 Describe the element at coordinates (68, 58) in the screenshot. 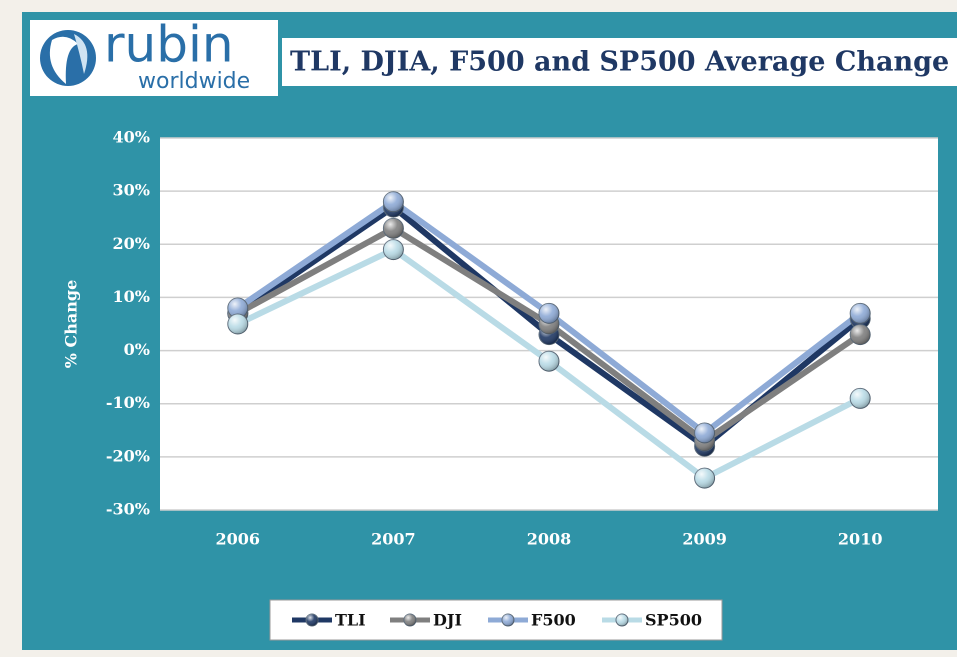

I see `logo-icon` at that location.